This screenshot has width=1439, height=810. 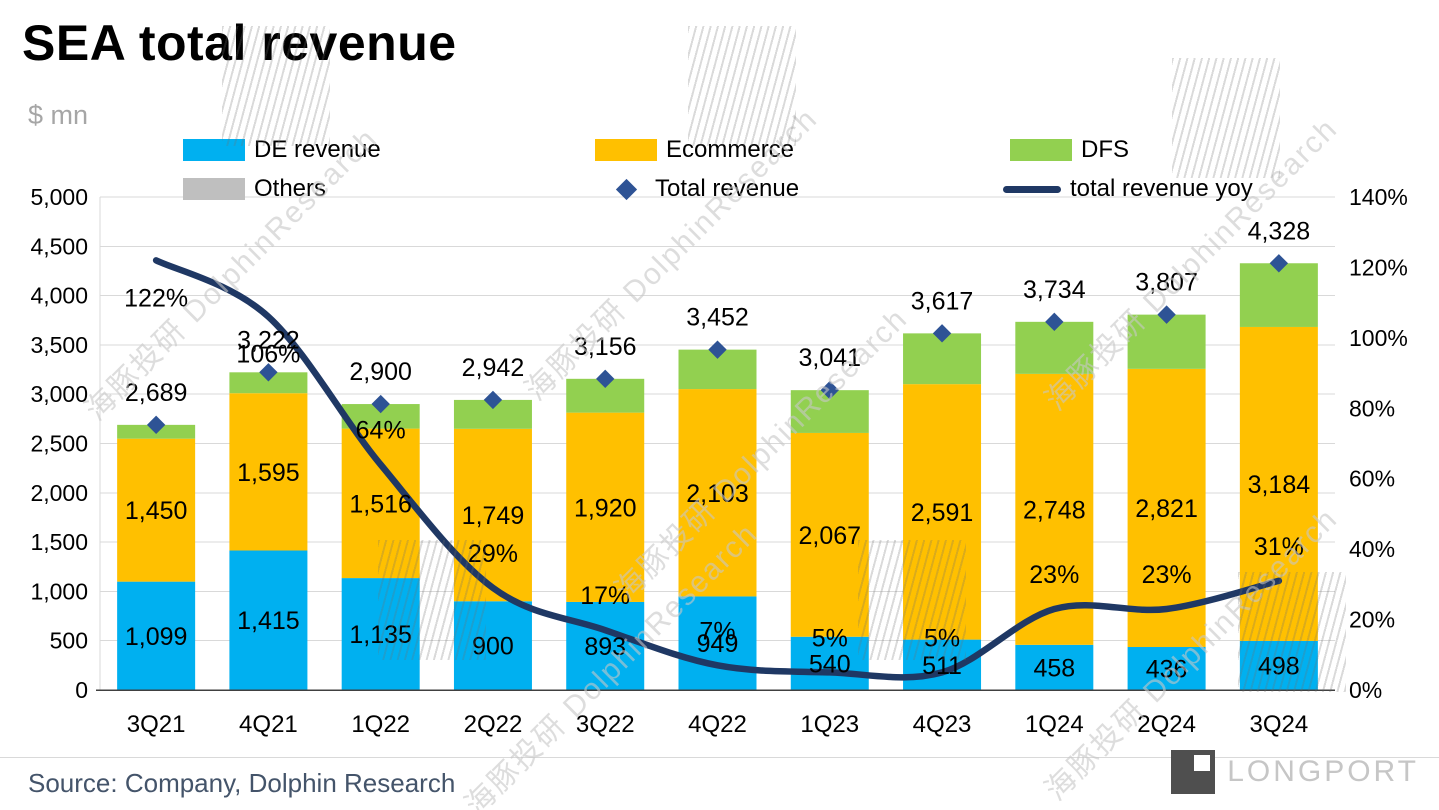 I want to click on x-axis-category-label: 1Q22, so click(x=380, y=724).